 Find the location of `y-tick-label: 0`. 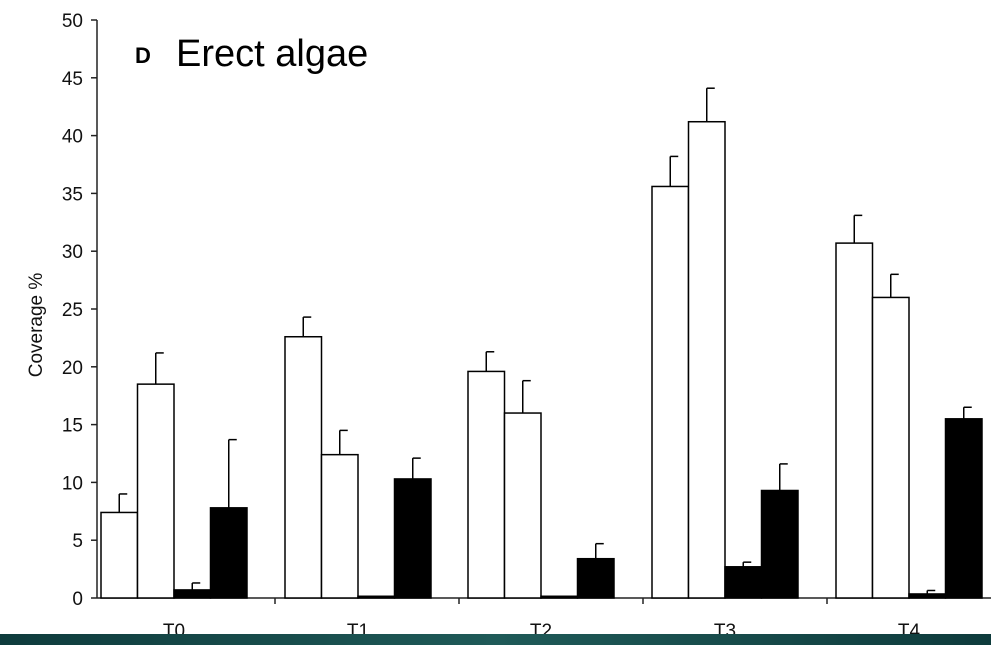

y-tick-label: 0 is located at coordinates (77, 599).